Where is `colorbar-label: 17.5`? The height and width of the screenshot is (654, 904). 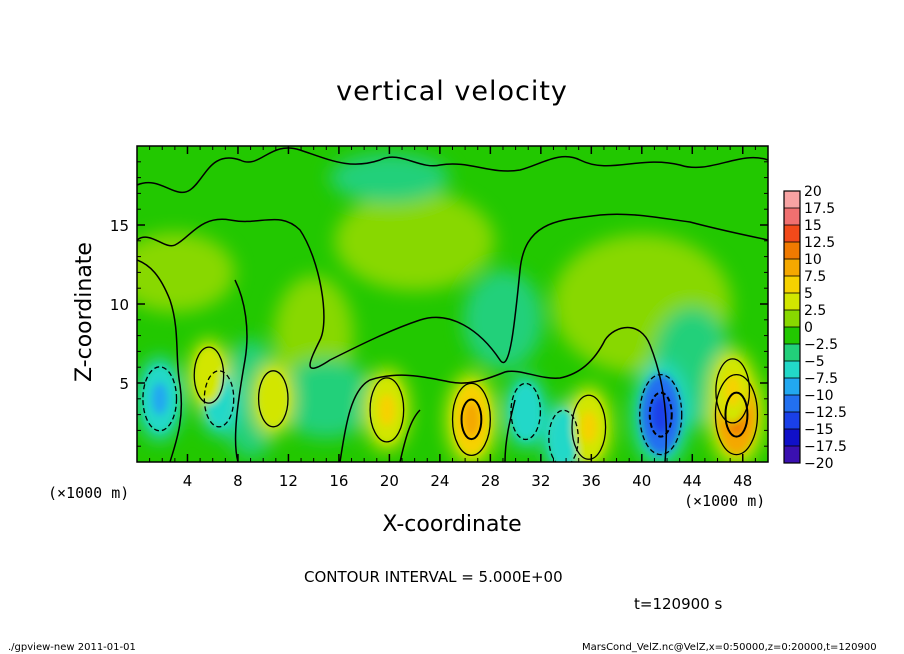
colorbar-label: 17.5 is located at coordinates (819, 209).